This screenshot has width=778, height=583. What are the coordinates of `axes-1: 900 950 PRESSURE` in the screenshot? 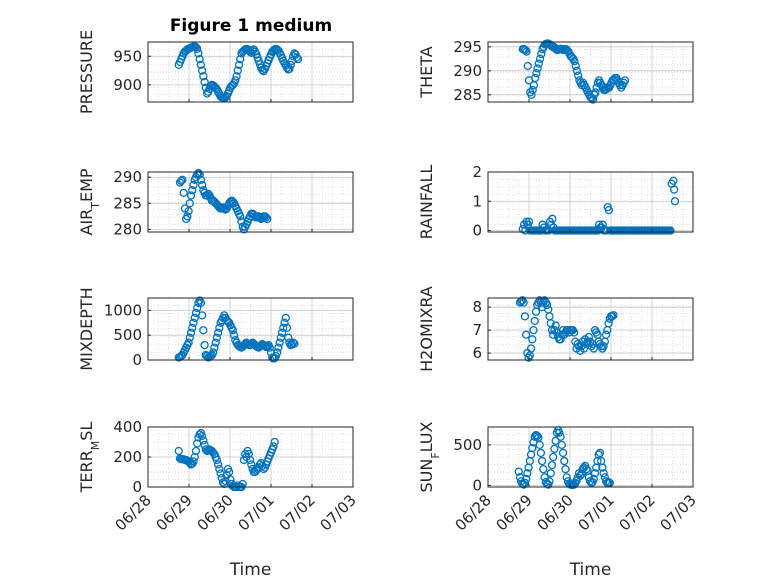 It's located at (215, 72).